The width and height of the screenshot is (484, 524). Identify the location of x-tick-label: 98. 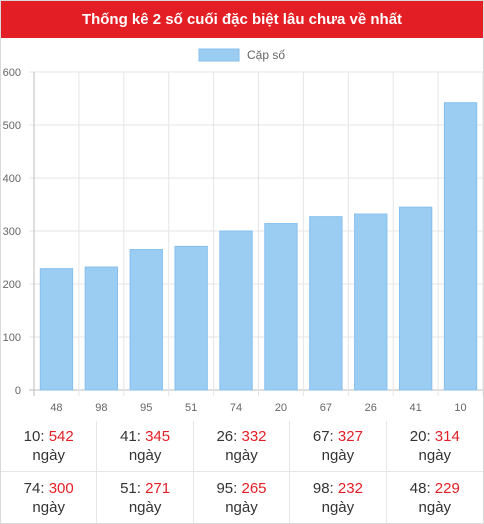
(101, 408).